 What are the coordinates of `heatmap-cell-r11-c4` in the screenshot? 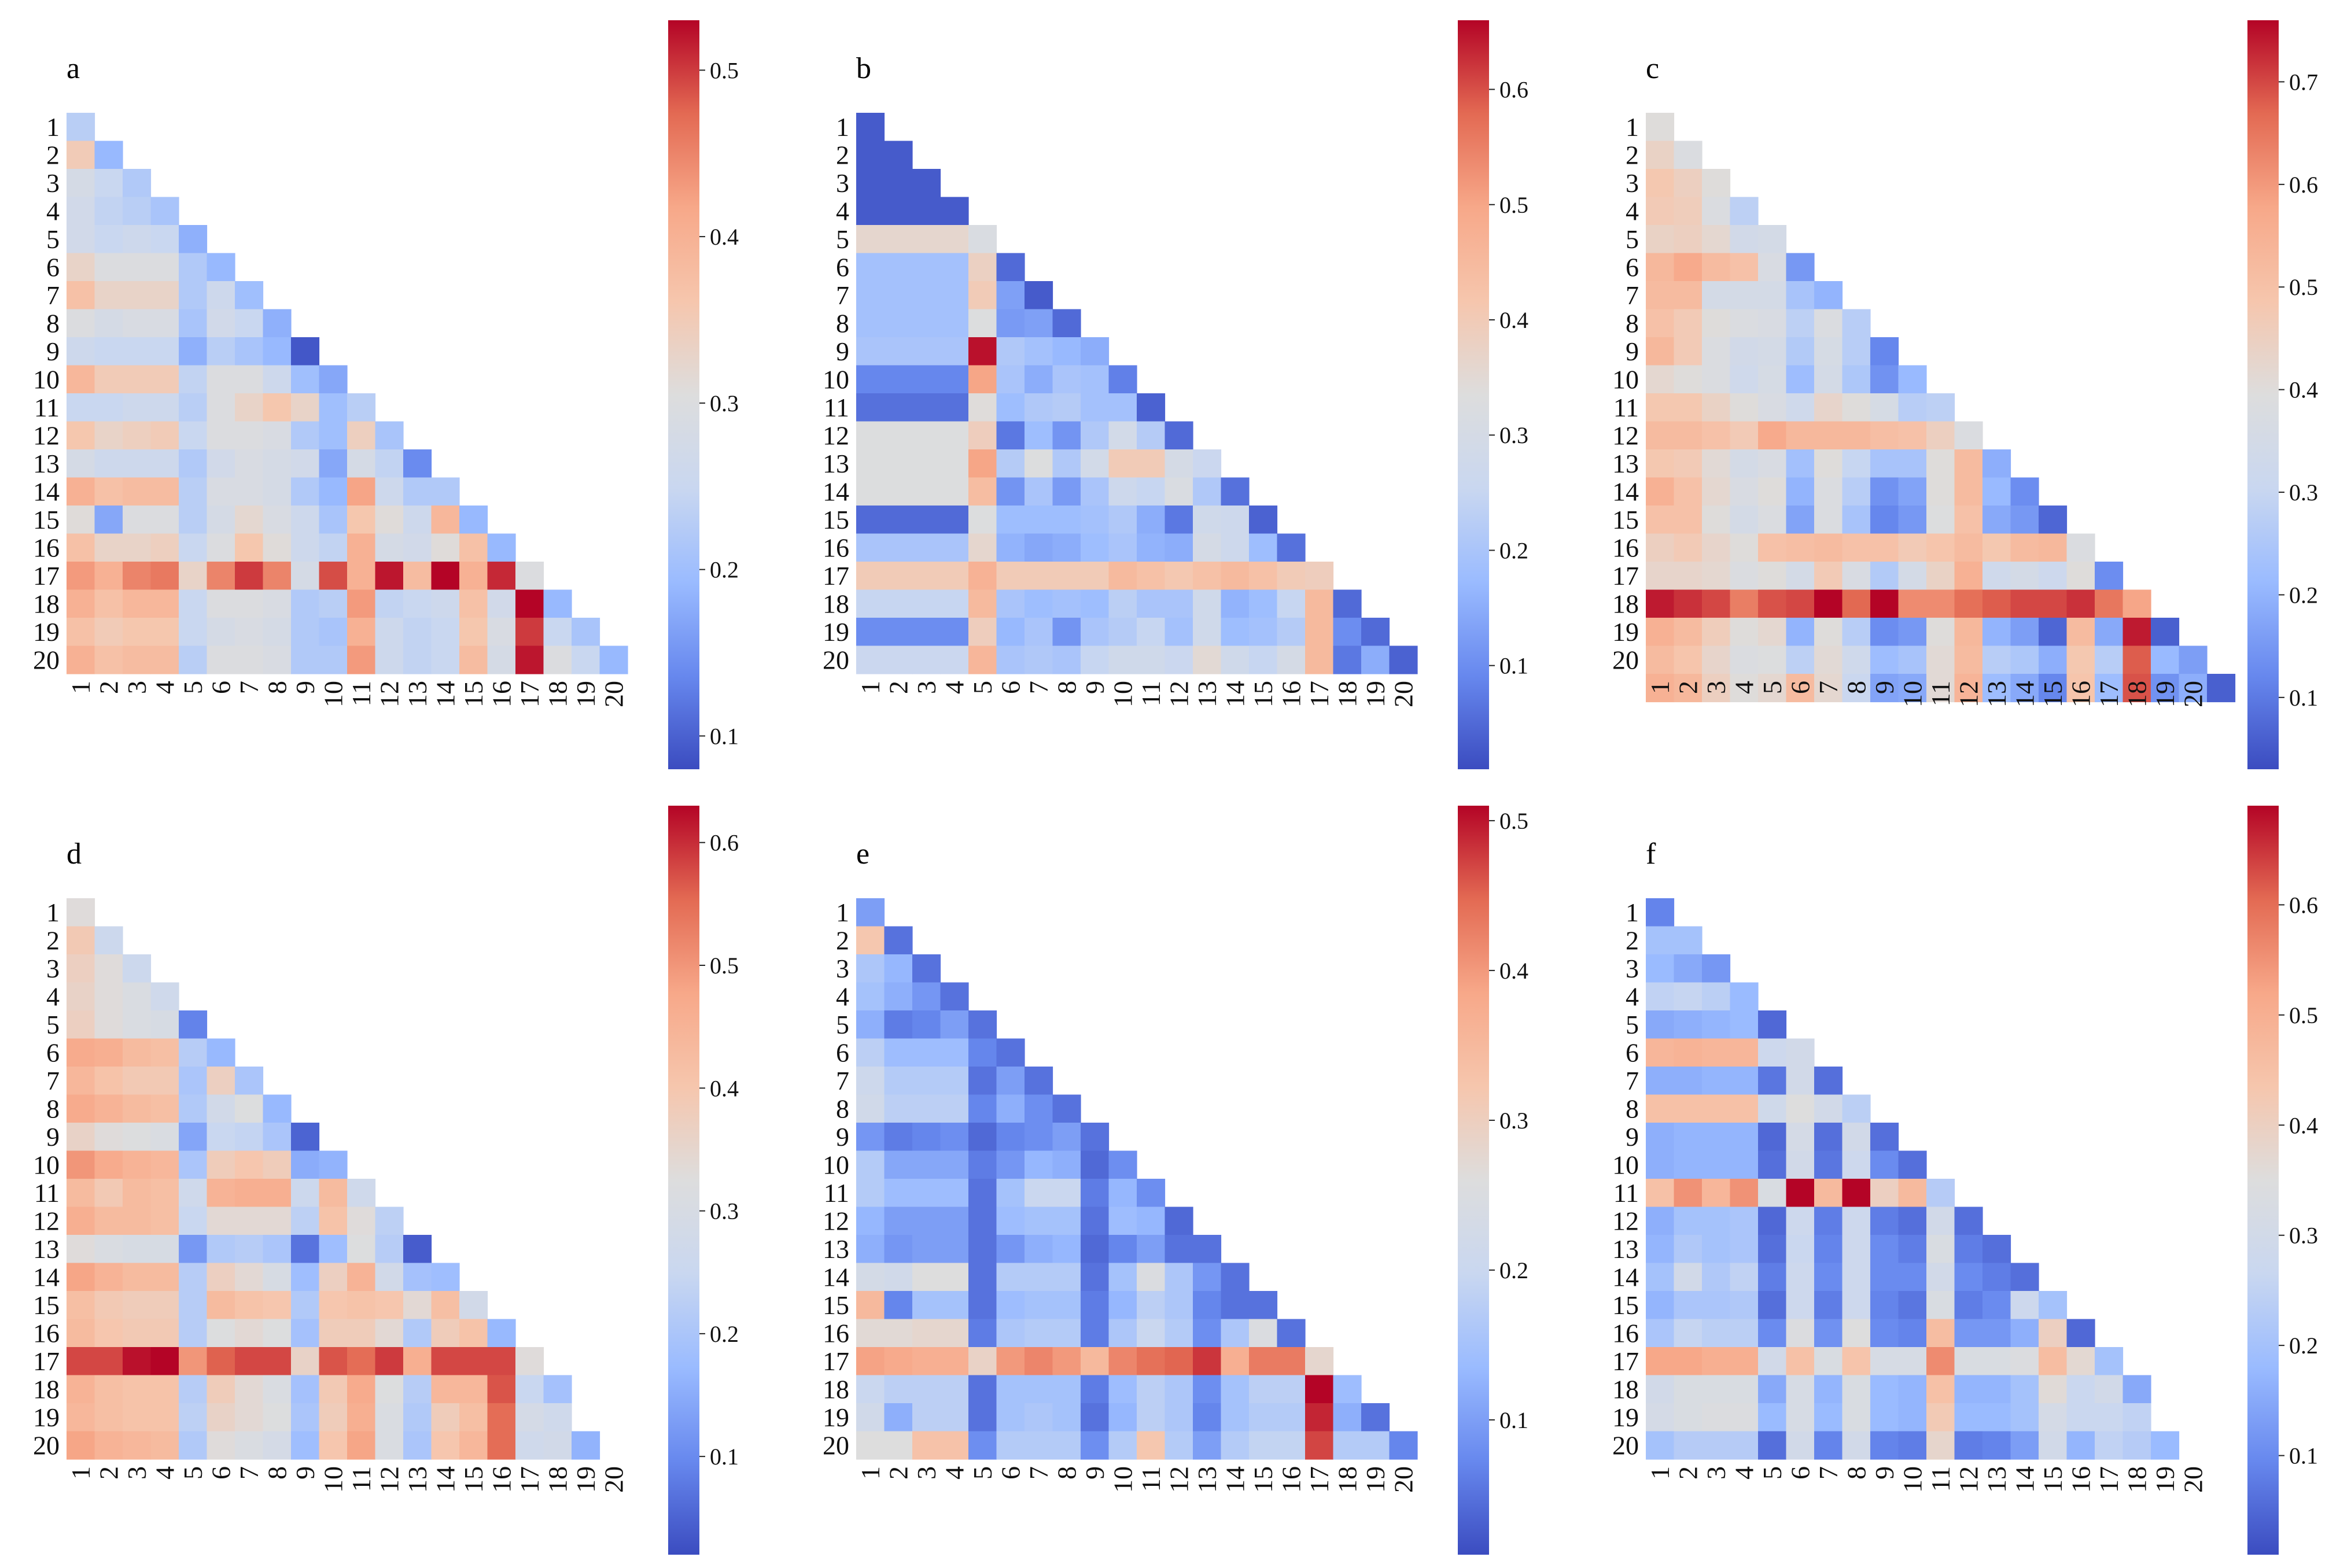 It's located at (954, 1193).